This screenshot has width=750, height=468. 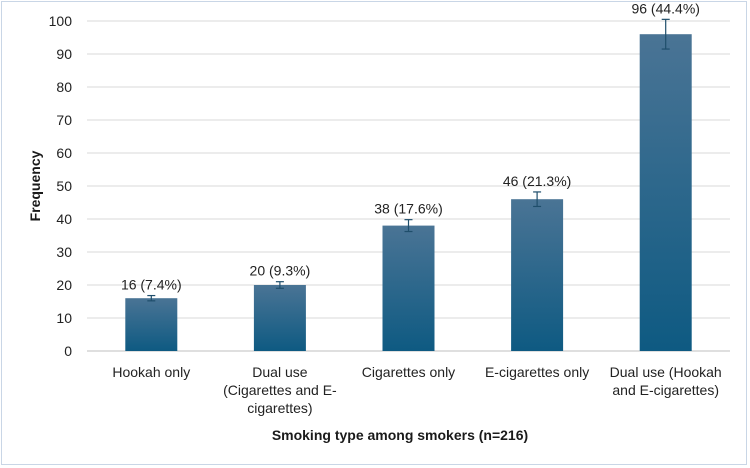 What do you see at coordinates (408, 372) in the screenshot?
I see `category-label: Cigarettes only` at bounding box center [408, 372].